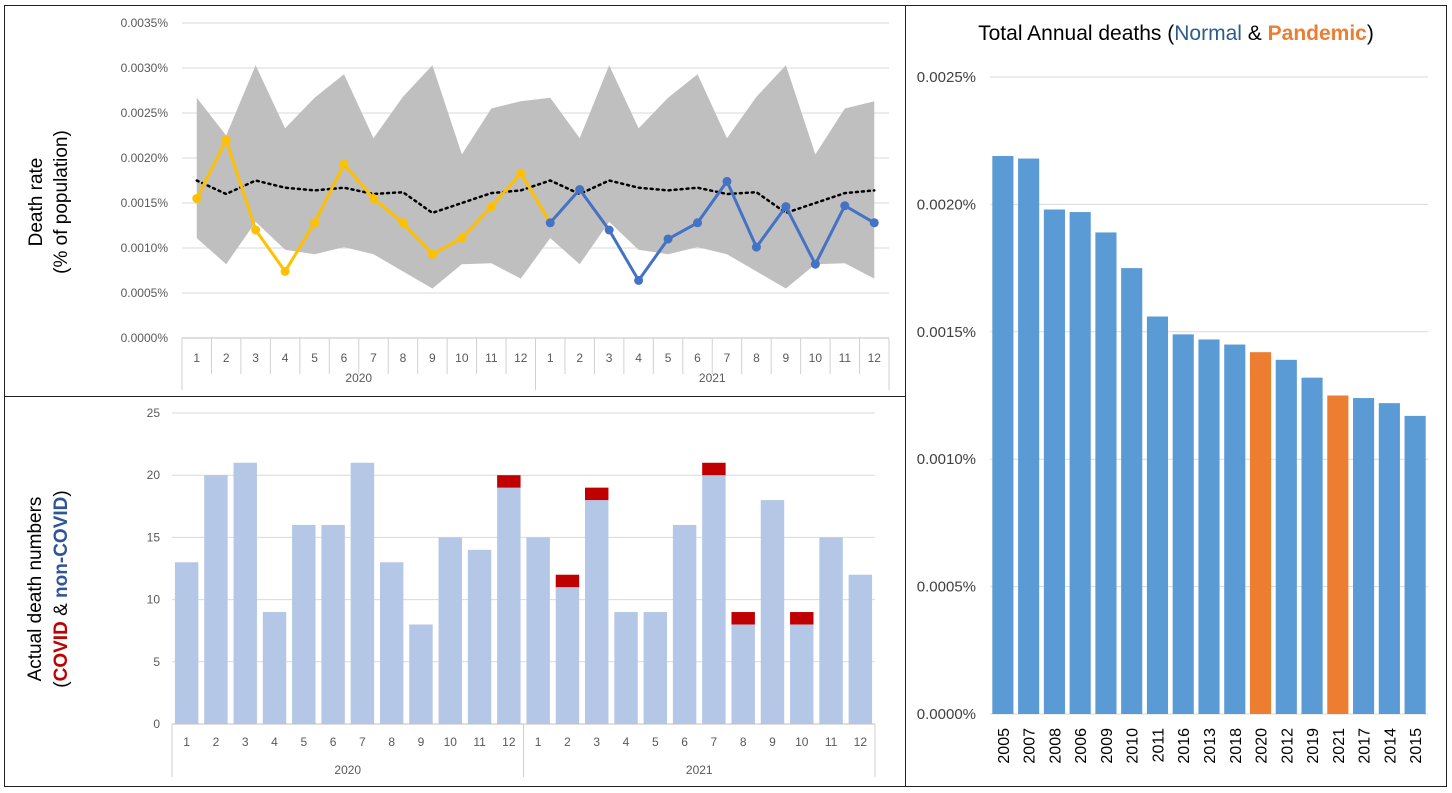  I want to click on chart-title-part: &, so click(1255, 33).